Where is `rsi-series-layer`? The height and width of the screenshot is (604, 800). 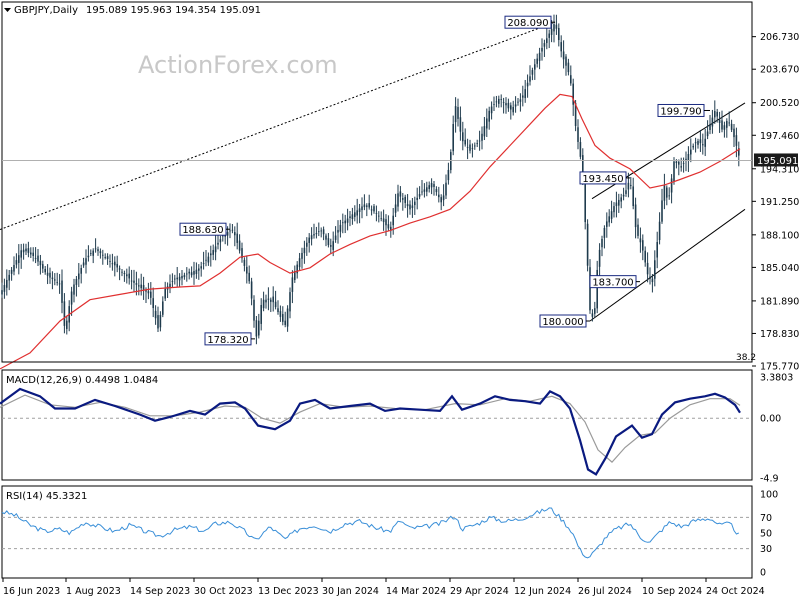
rsi-series-layer is located at coordinates (376, 533).